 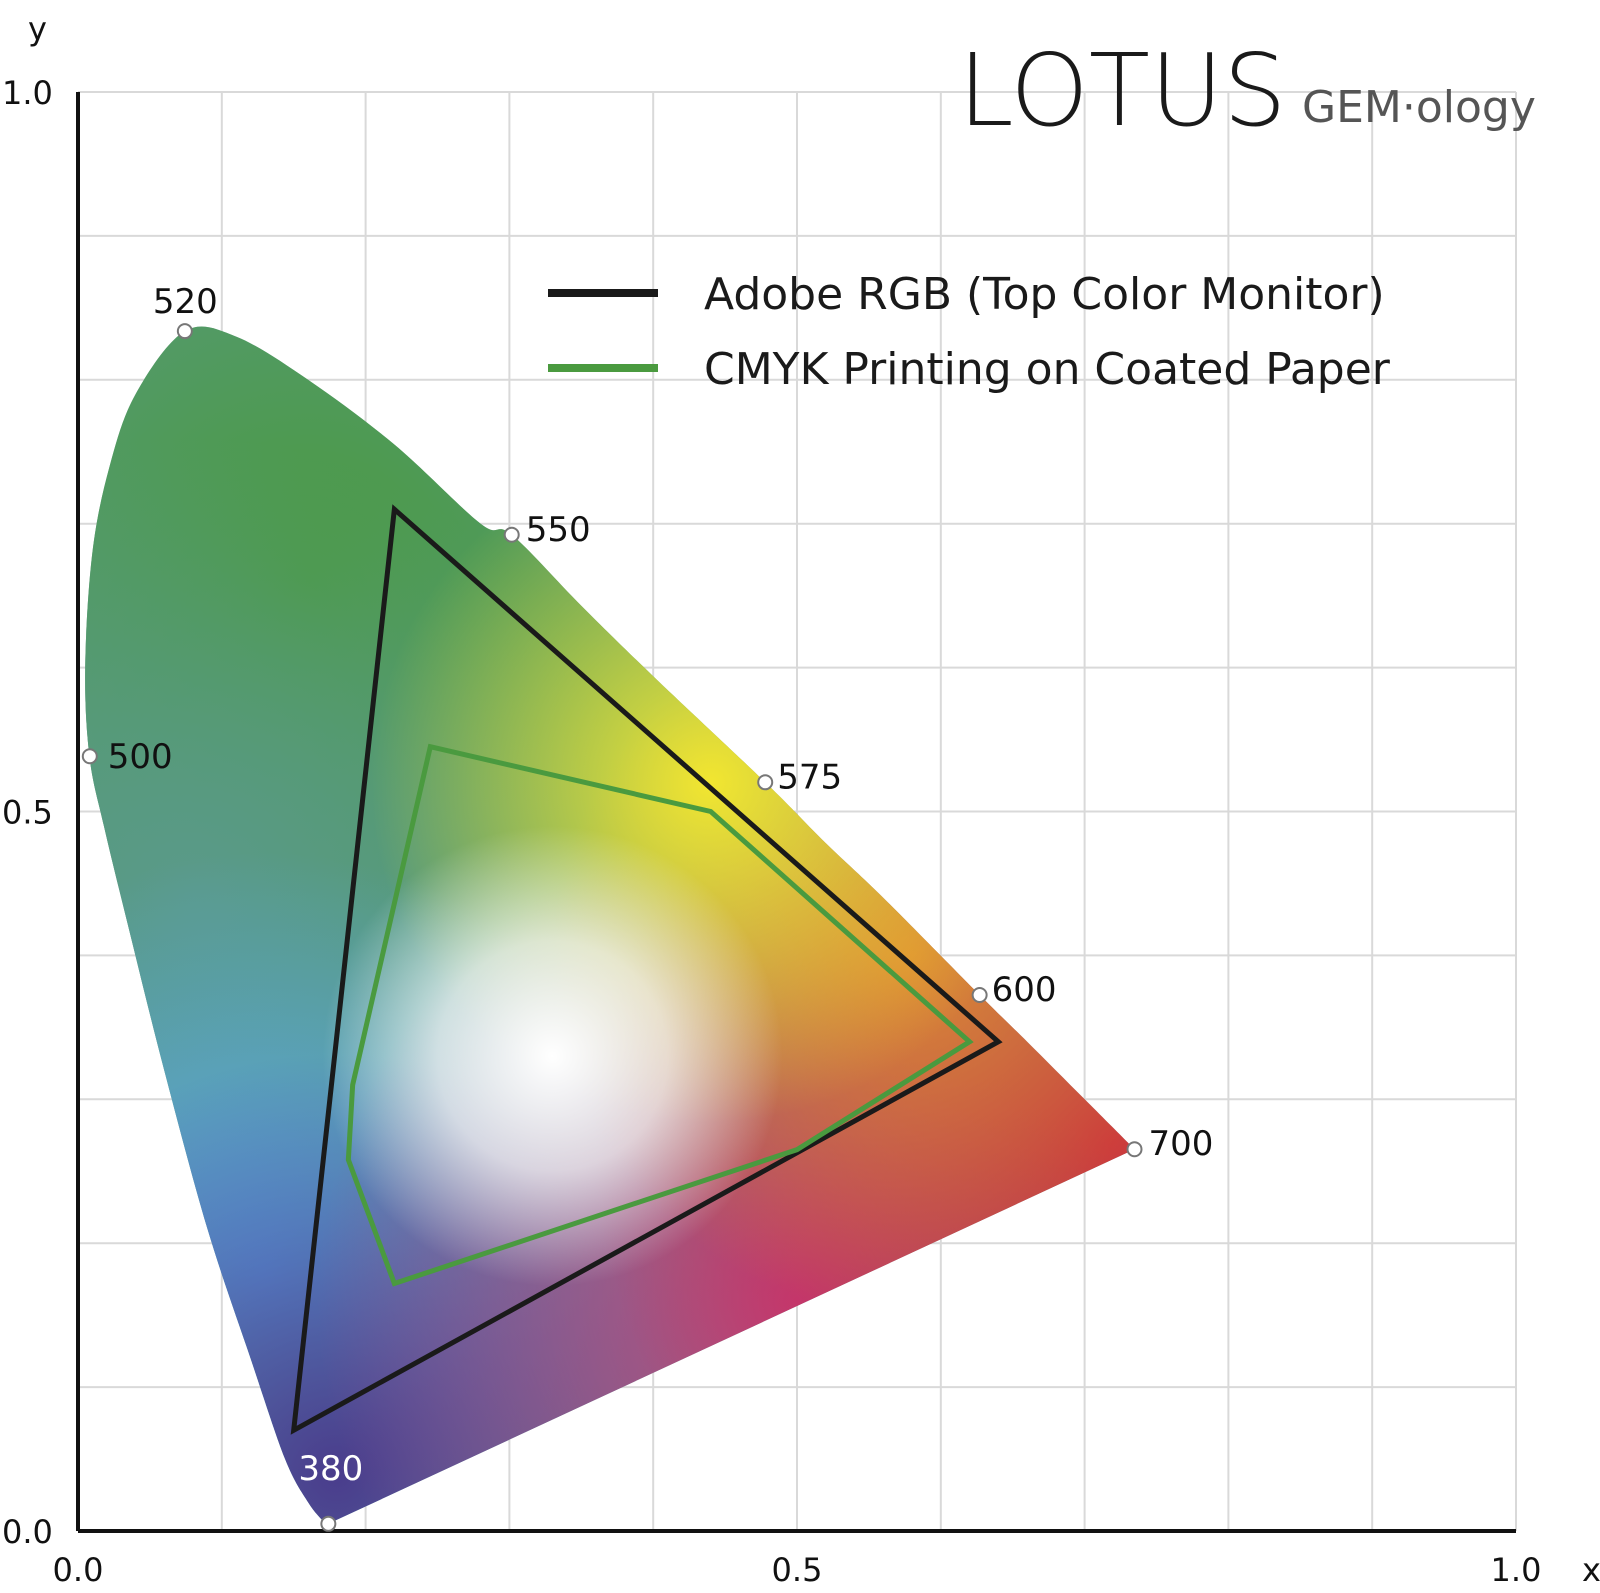 What do you see at coordinates (27, 1532) in the screenshot?
I see `y-tick-label: 0.0` at bounding box center [27, 1532].